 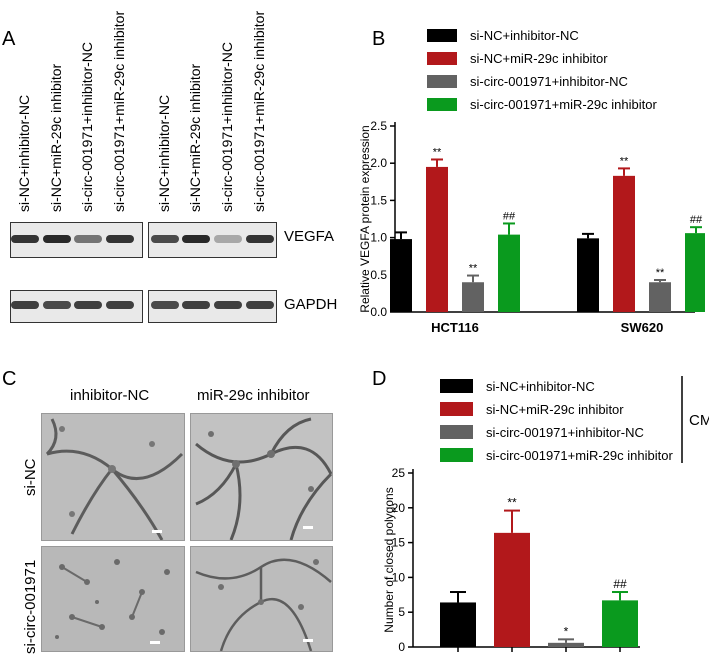 What do you see at coordinates (455, 327) in the screenshot?
I see `x-category-label: HCT116` at bounding box center [455, 327].